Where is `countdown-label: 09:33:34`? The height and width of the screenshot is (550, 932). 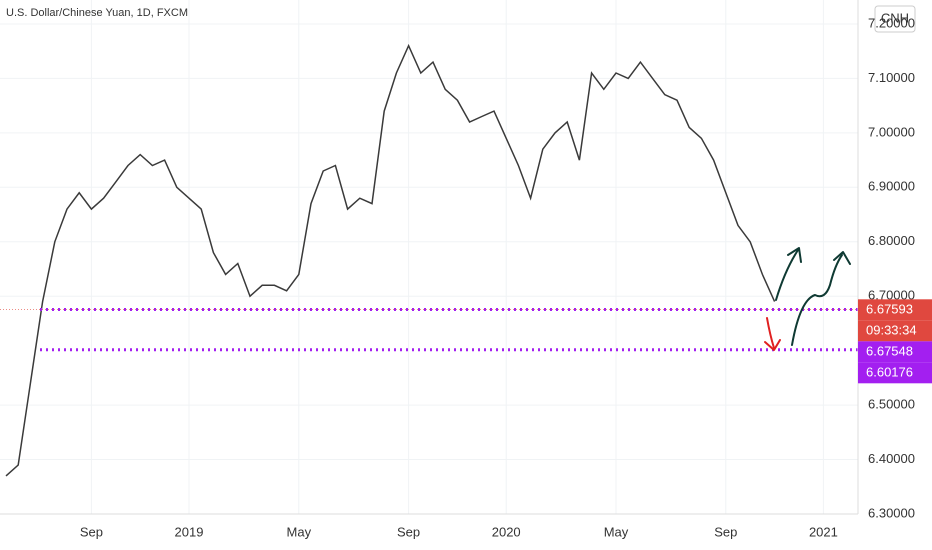 countdown-label: 09:33:34 is located at coordinates (891, 330).